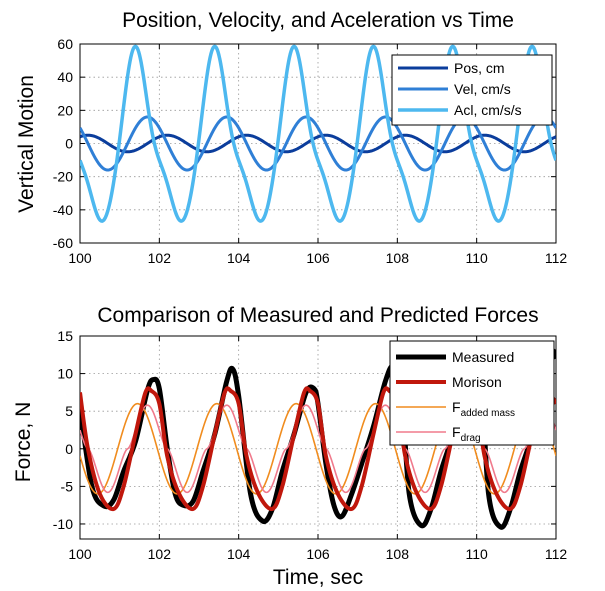 The image size is (605, 591). I want to click on legend-label: Fadded mass, so click(483, 409).